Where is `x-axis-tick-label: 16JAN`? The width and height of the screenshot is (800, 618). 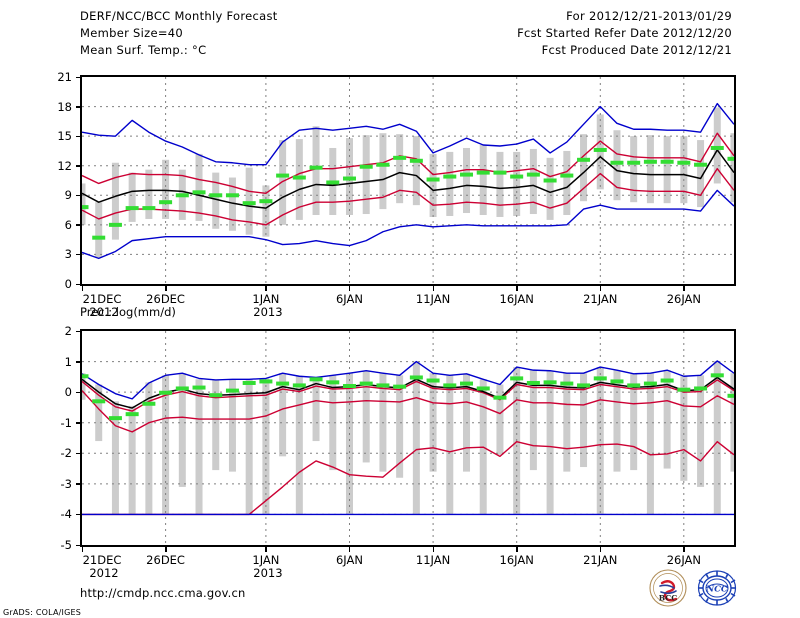
x-axis-tick-label: 16JAN is located at coordinates (516, 560).